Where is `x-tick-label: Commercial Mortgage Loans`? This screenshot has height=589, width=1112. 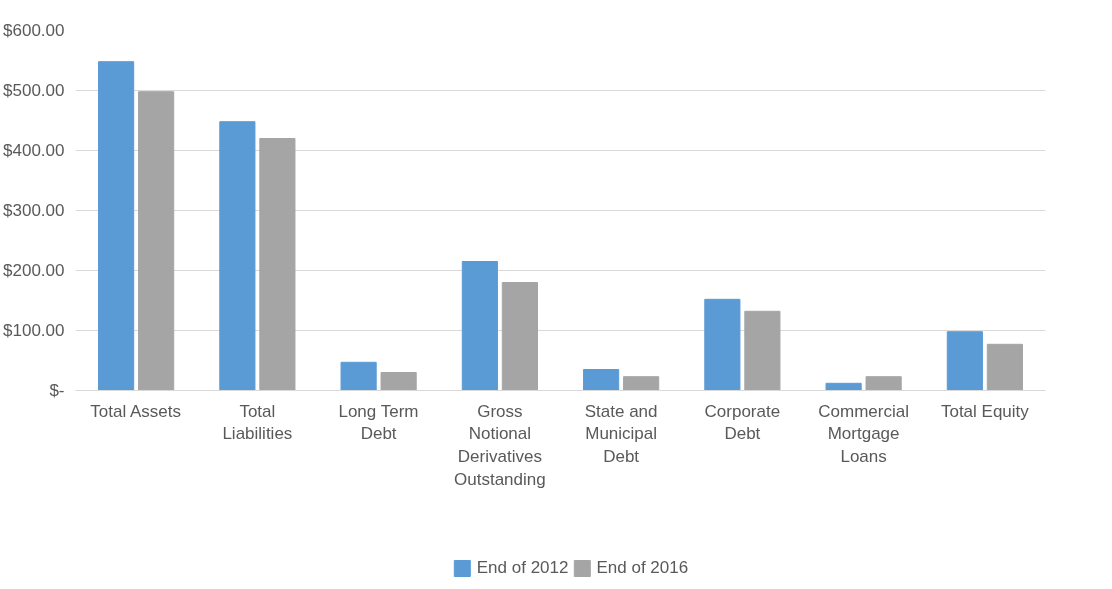
x-tick-label: Commercial Mortgage Loans is located at coordinates (863, 434).